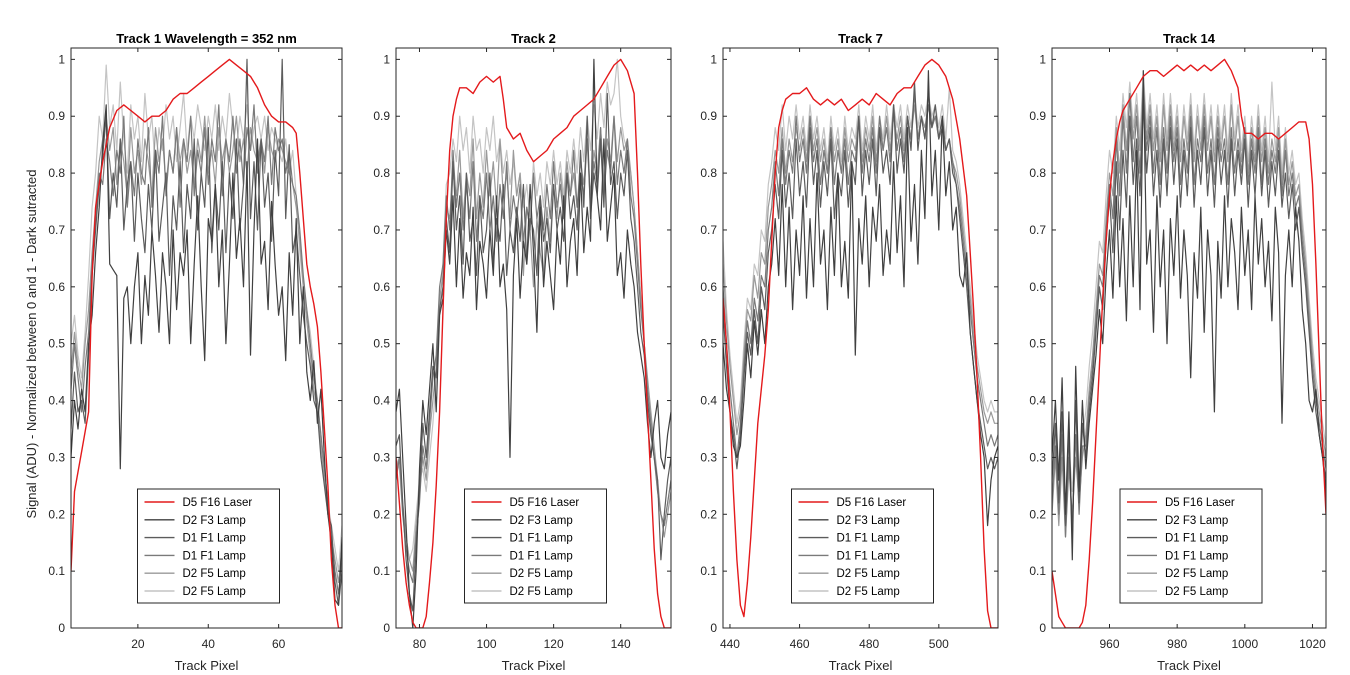  I want to click on chart-title: Track 7, so click(860, 38).